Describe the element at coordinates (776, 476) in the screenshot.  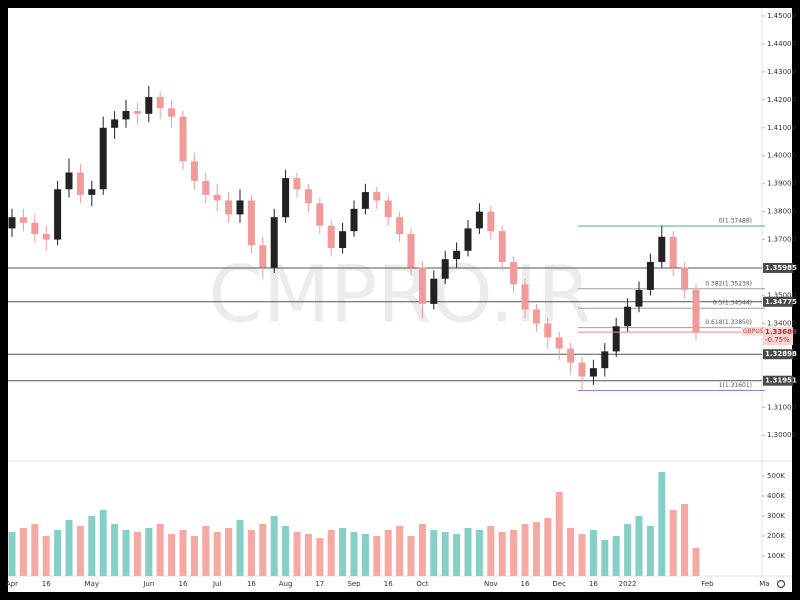
I see `volume-tick-label: 500K` at that location.